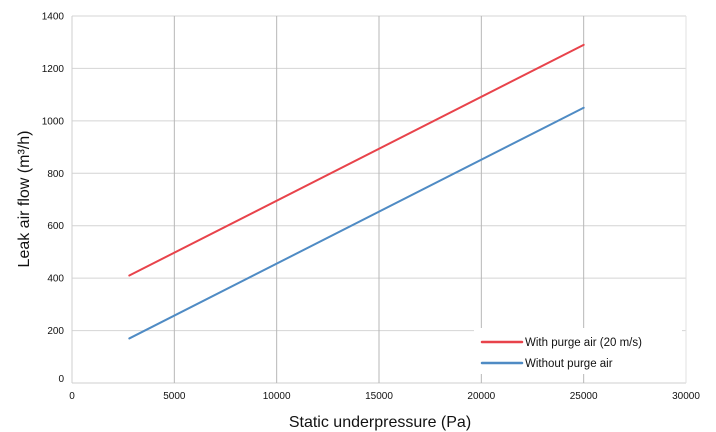 This screenshot has height=432, width=716. Describe the element at coordinates (53, 17) in the screenshot. I see `y-tick-label: 1400` at that location.